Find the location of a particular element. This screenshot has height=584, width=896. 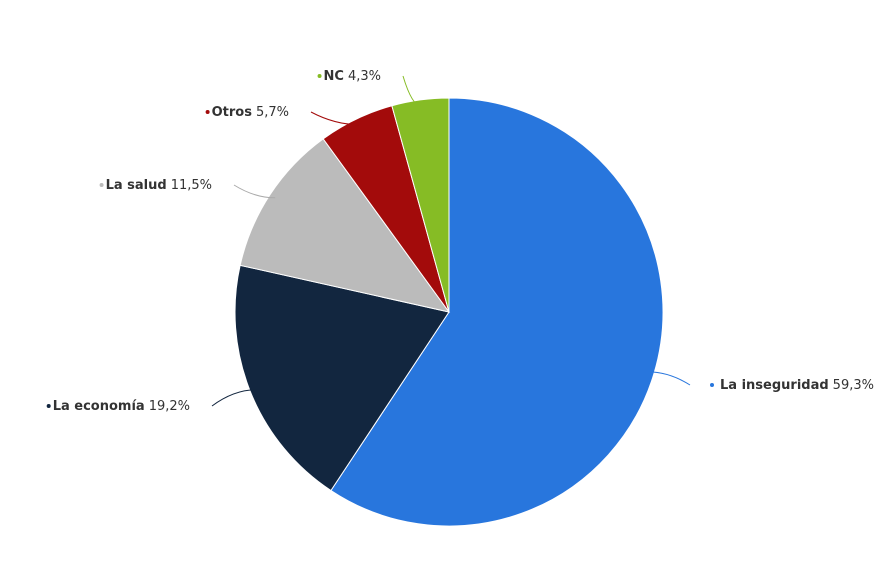

data-label: NC 4,3% is located at coordinates (352, 76).